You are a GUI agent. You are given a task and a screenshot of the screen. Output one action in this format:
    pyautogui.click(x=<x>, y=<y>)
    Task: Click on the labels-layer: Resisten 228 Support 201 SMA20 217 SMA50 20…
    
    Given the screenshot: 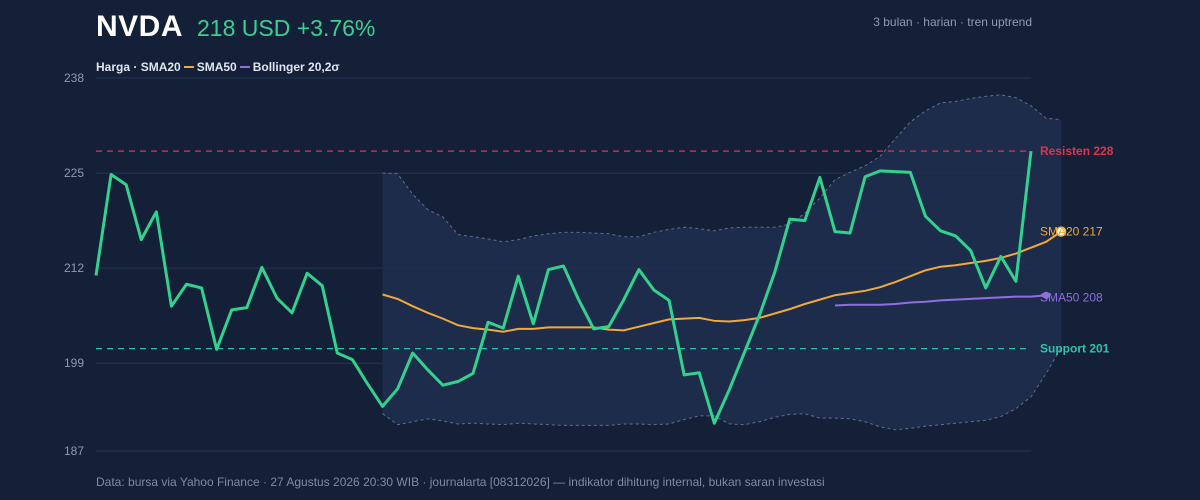 What is the action you would take?
    pyautogui.click(x=1077, y=249)
    